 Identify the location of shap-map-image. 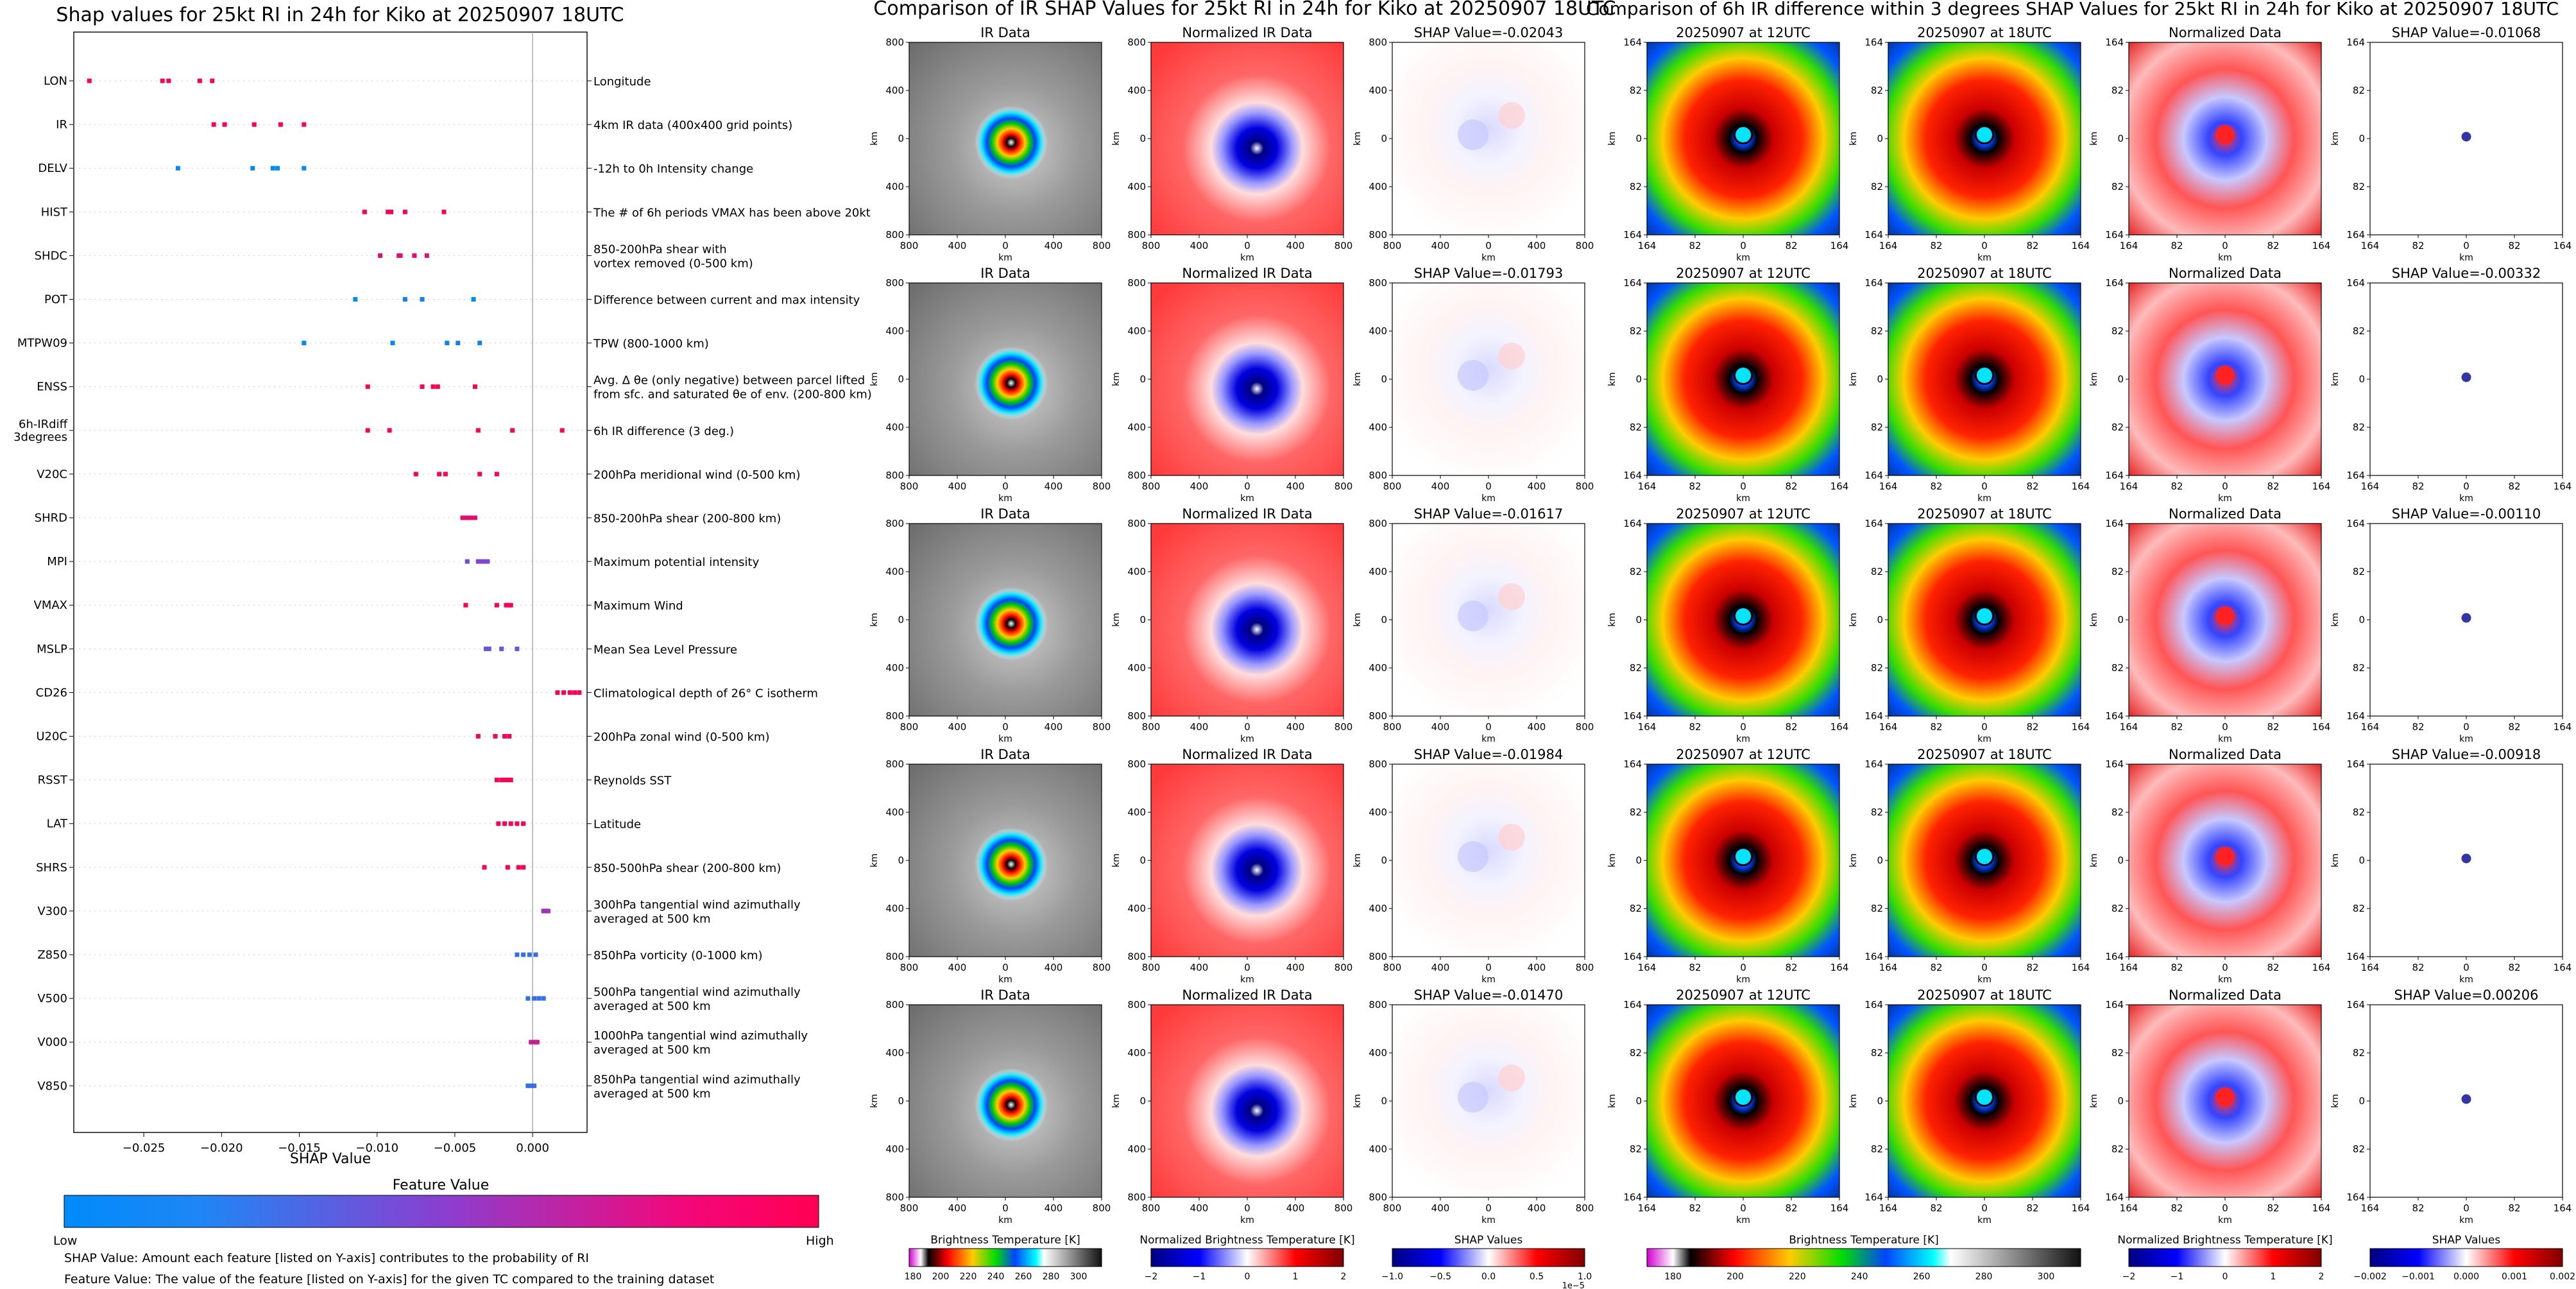
(1488, 138).